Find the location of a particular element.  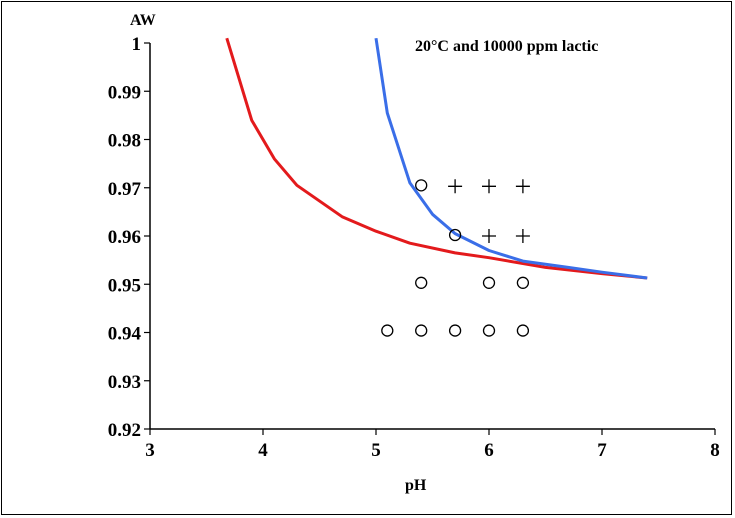

x-tick-label: 6 is located at coordinates (489, 450).